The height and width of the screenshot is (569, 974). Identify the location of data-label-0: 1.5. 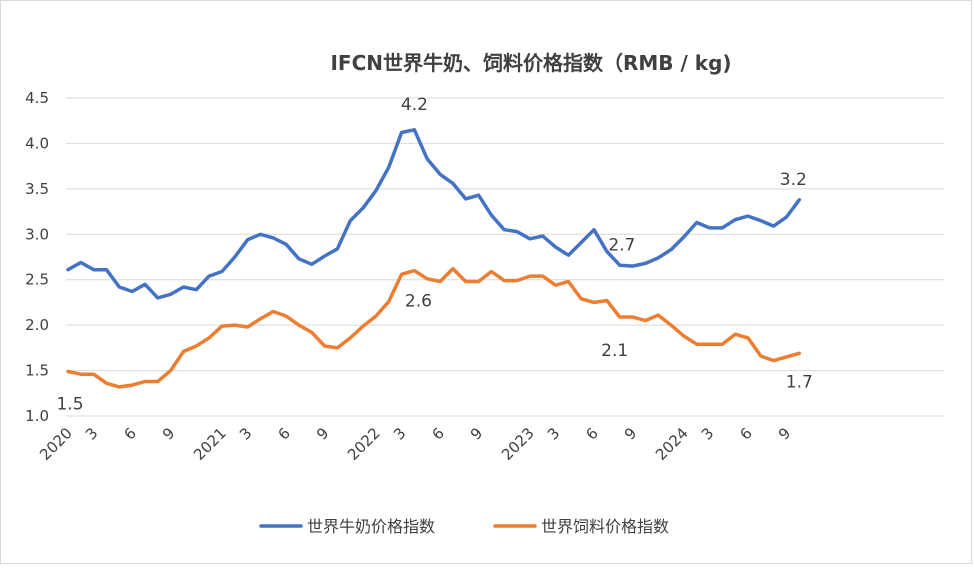
(69, 404).